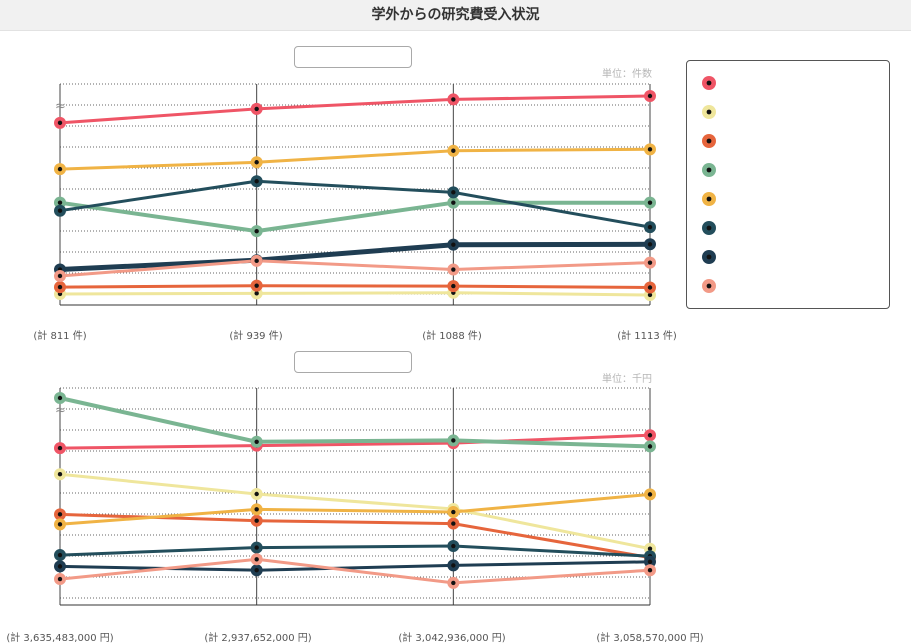 This screenshot has width=911, height=644. Describe the element at coordinates (627, 379) in the screenshot. I see `chart2-unit-label: 単位：千円` at that location.